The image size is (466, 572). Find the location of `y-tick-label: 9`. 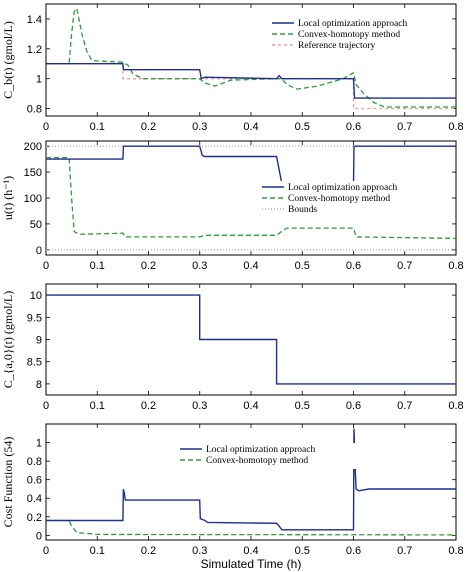

y-tick-label: 9 is located at coordinates (39, 341).